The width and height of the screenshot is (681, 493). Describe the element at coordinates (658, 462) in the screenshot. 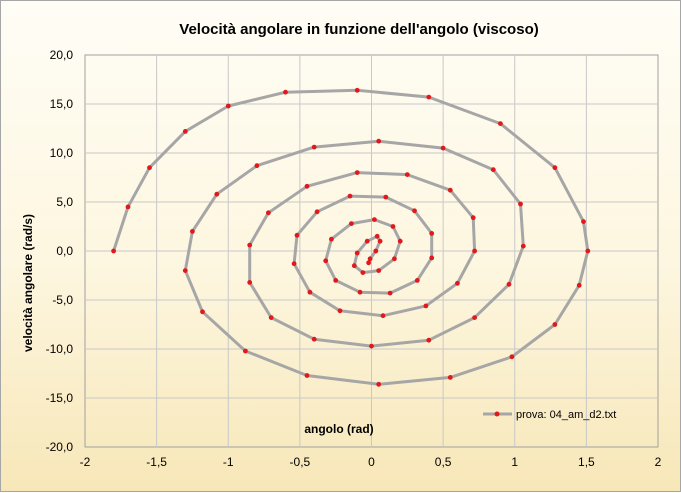

I see `x-tick-label: 2` at that location.